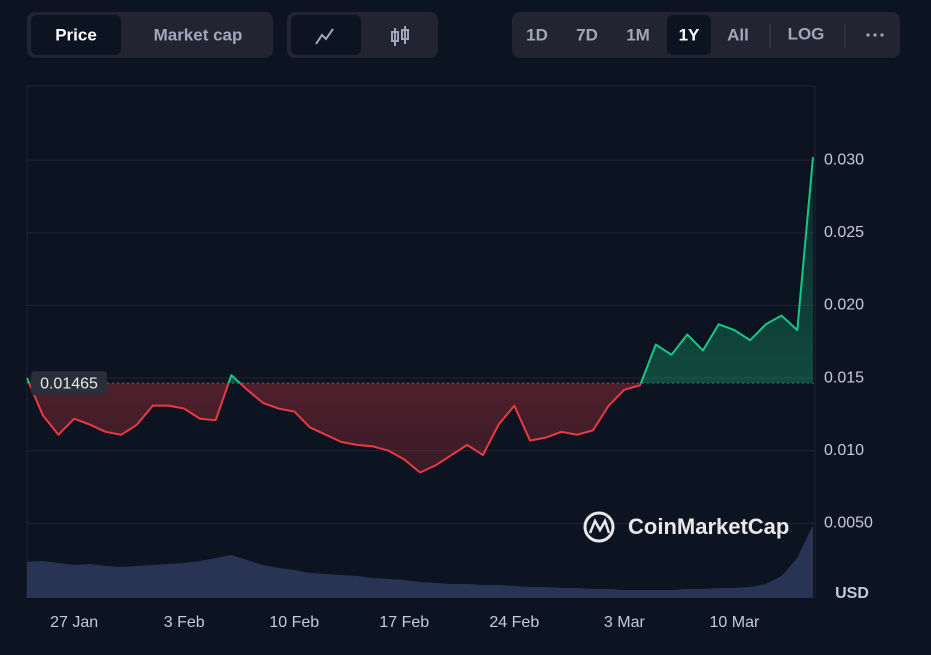 This screenshot has height=655, width=931. I want to click on range-button: 1D, so click(537, 34).